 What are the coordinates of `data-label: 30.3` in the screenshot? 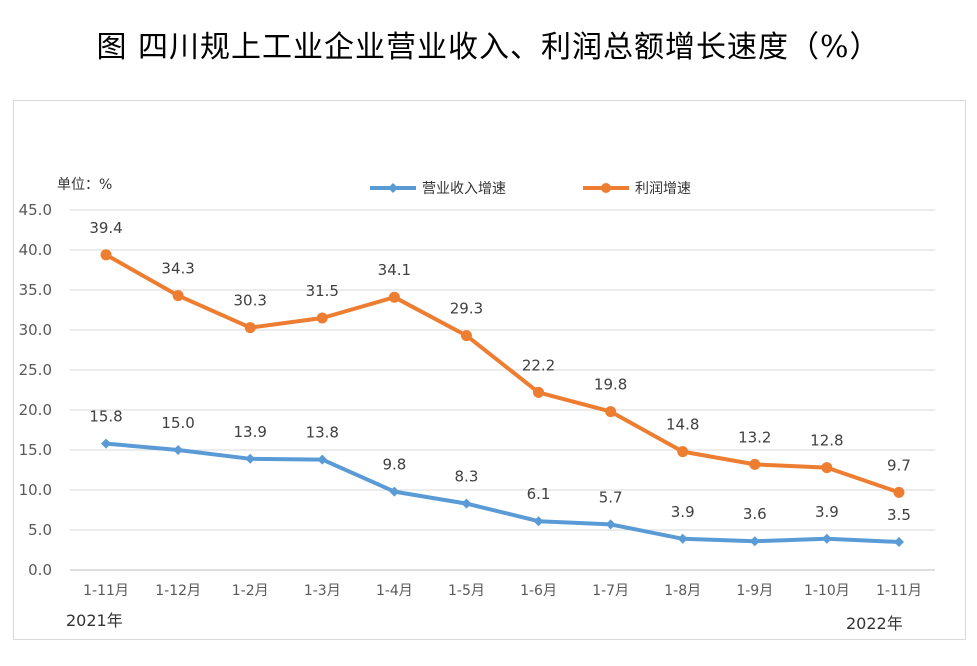 It's located at (250, 301).